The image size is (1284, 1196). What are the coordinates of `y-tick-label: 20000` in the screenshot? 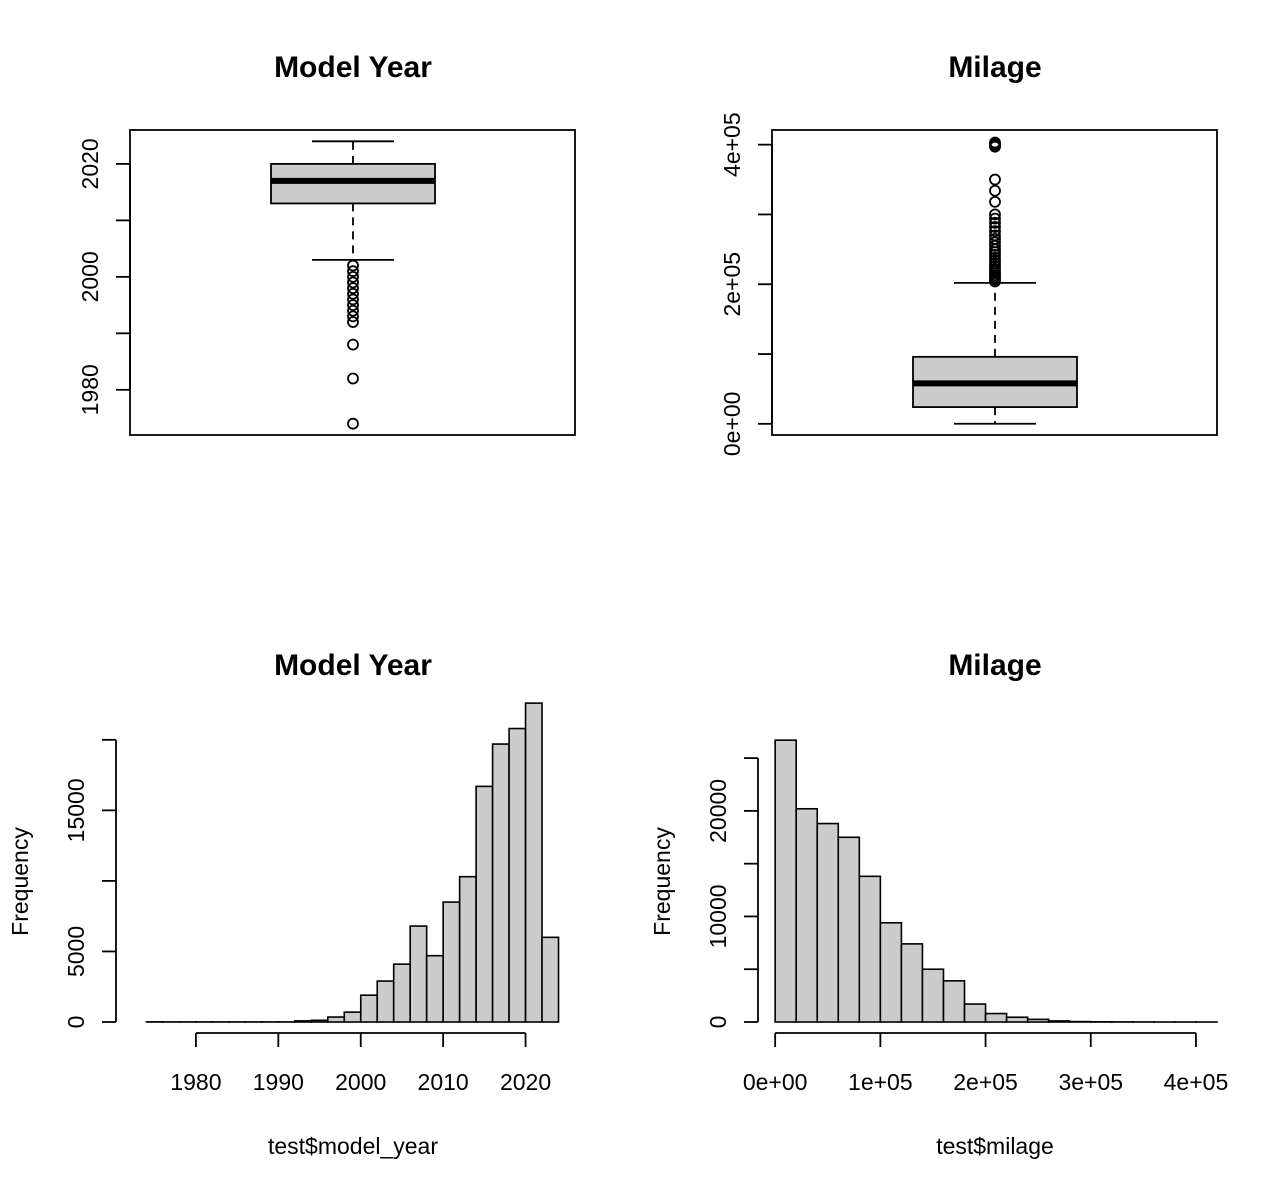 It's located at (718, 811).